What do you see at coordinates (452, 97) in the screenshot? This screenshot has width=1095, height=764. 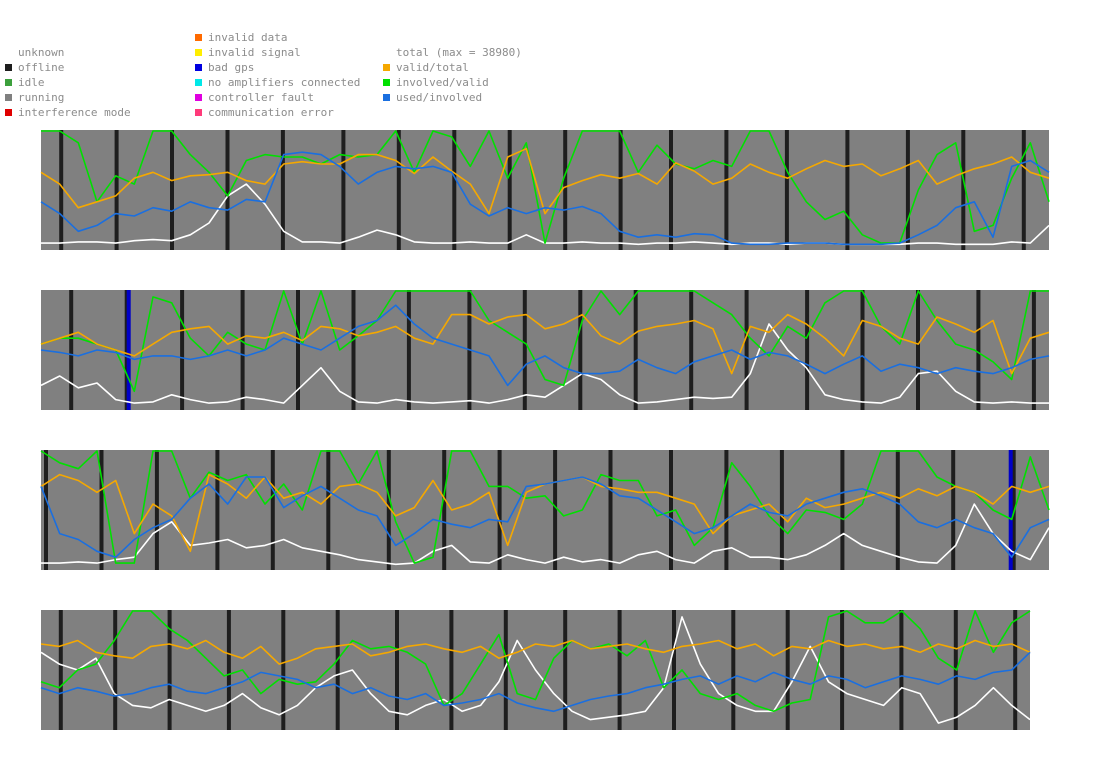 I see `legend-item-used-involved: used/involved` at bounding box center [452, 97].